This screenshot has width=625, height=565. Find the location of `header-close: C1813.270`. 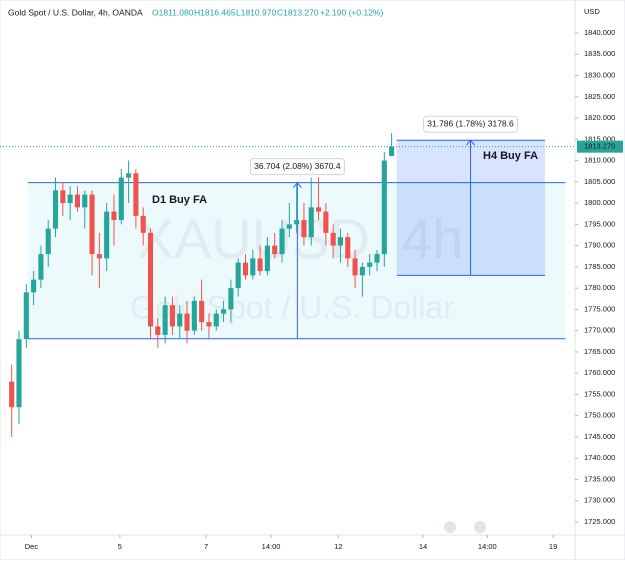

header-close: C1813.270 is located at coordinates (298, 12).